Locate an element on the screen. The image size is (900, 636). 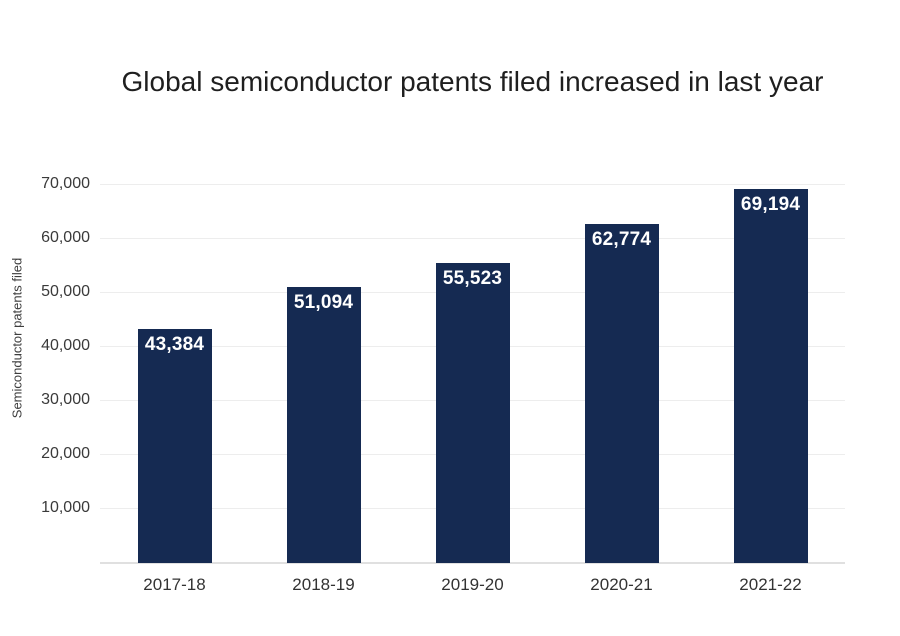
y-tick-label: 50,000 is located at coordinates (65, 291).